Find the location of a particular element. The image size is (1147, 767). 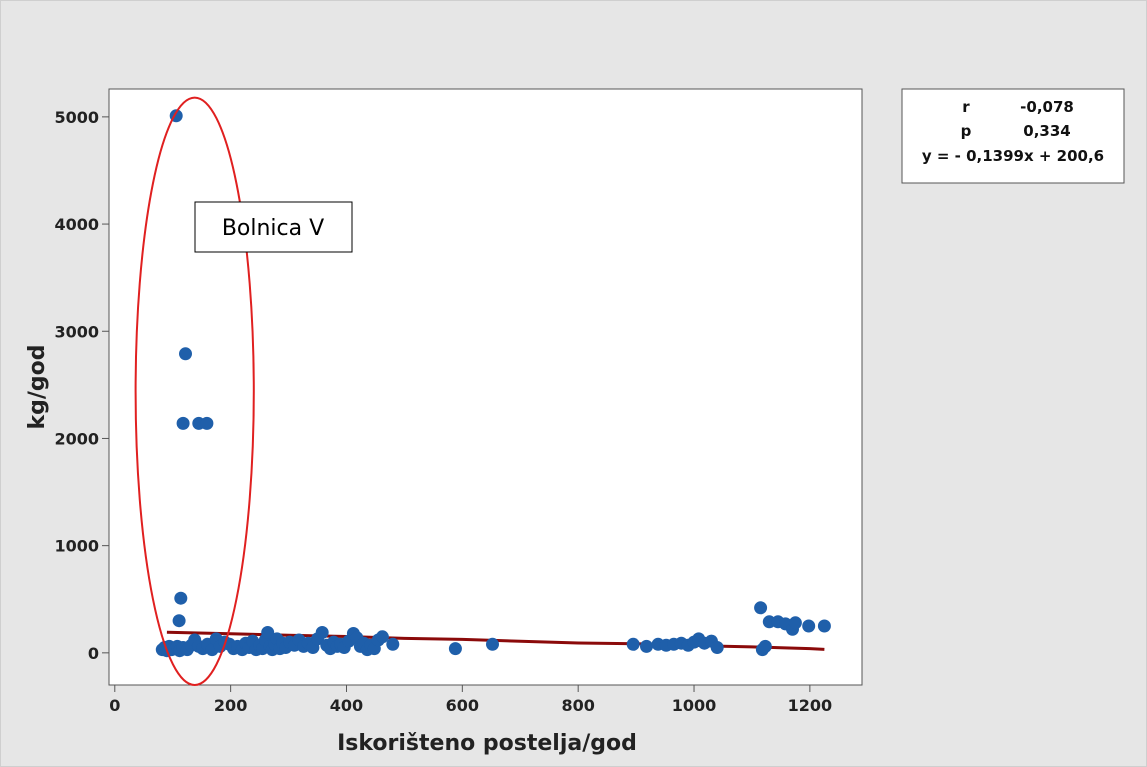

stat-p-value: 0,334 is located at coordinates (1046, 131).